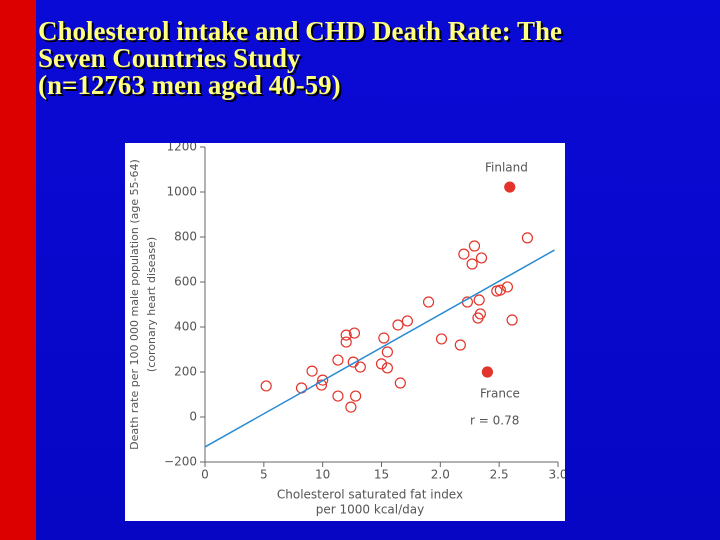 The height and width of the screenshot is (540, 720). Describe the element at coordinates (151, 304) in the screenshot. I see `y-axis-label: (coronary heart disease)` at that location.